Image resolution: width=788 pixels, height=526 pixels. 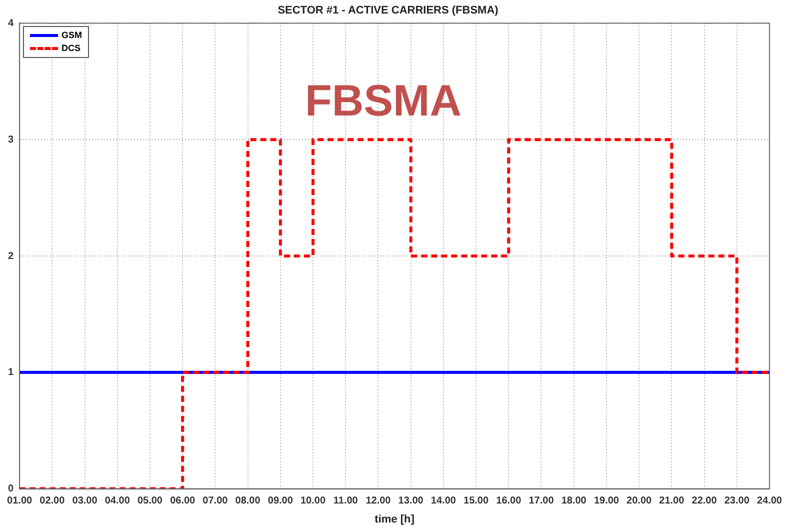 What do you see at coordinates (379, 501) in the screenshot?
I see `x-tick-label: 12.00` at bounding box center [379, 501].